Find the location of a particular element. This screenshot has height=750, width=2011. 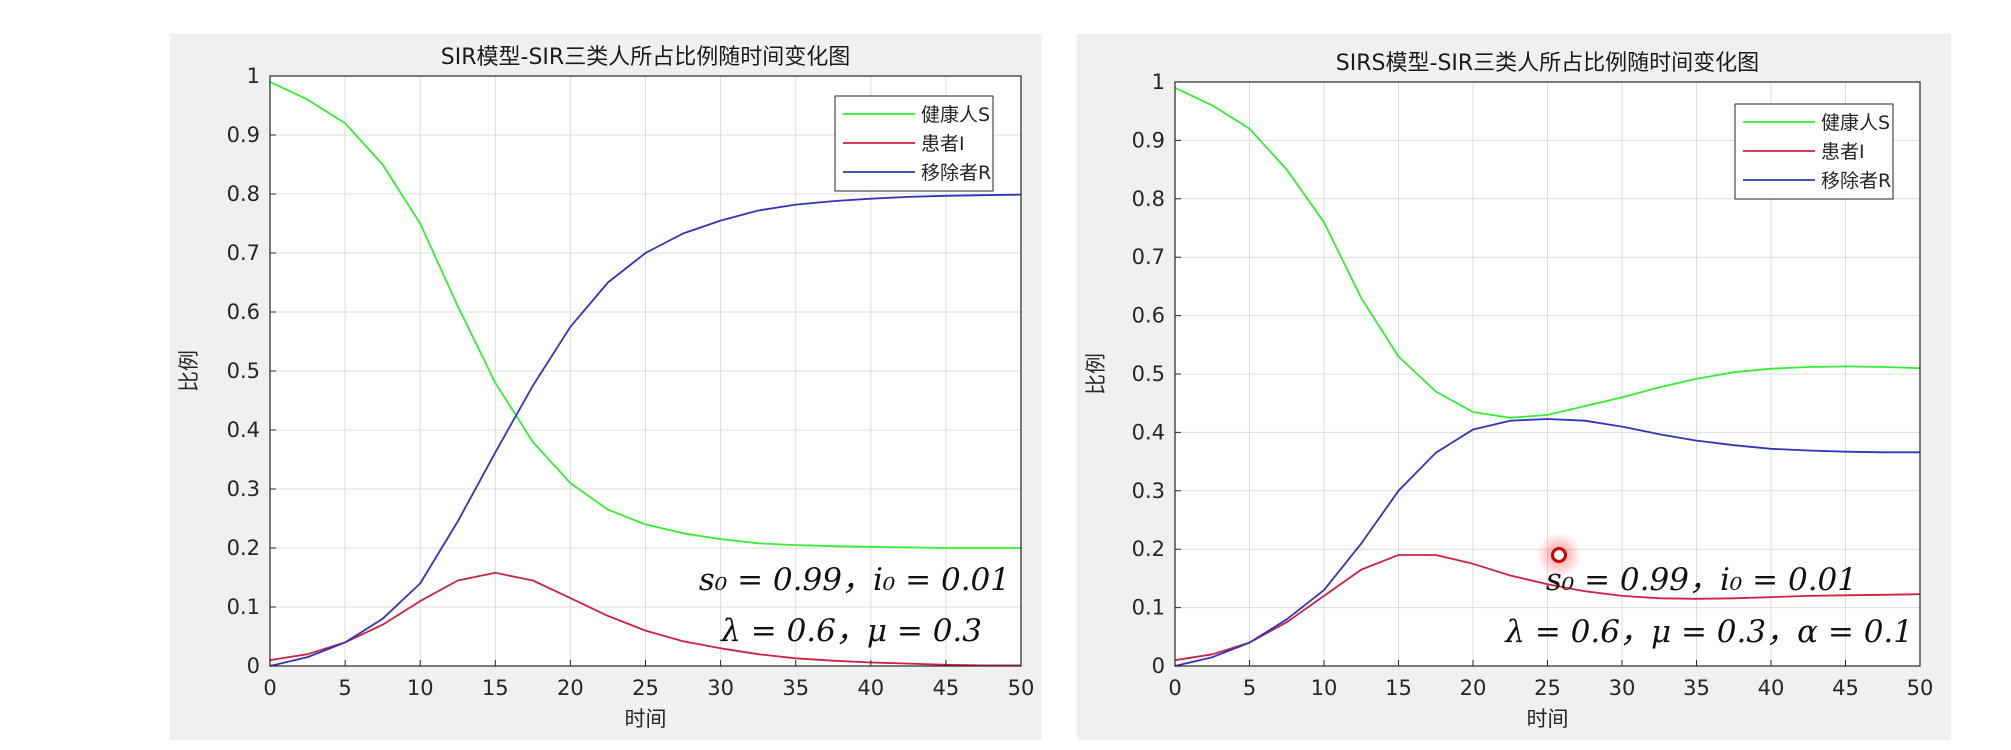

chart1-xtick-label: 5 is located at coordinates (344, 688).